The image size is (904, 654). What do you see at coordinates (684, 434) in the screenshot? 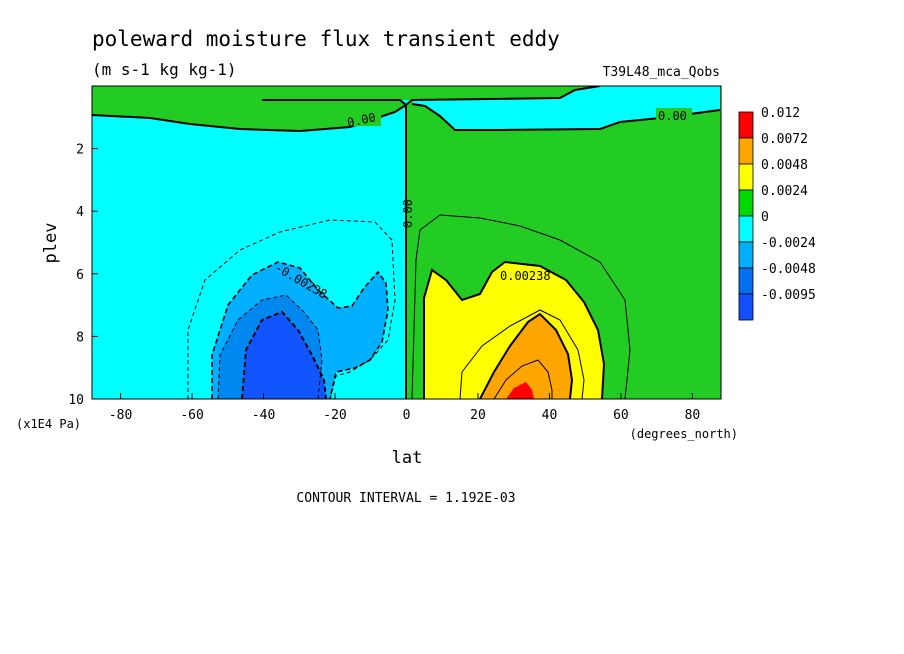
I see `x-axis-units: (degrees_north)` at bounding box center [684, 434].